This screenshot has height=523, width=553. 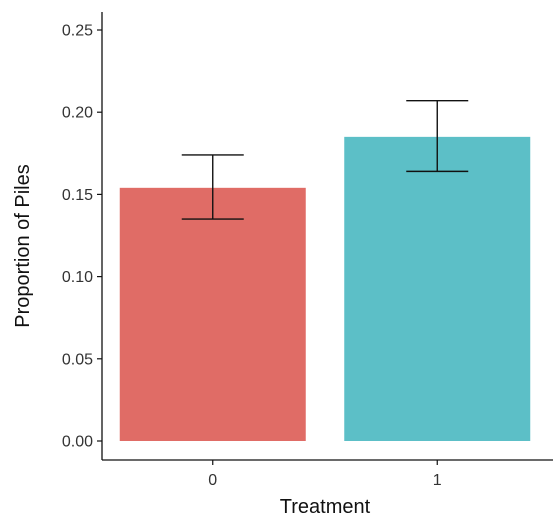 What do you see at coordinates (82, 237) in the screenshot?
I see `y-ticks-group: 0.00 0.05 0.10 0.15 0.20 0.25` at bounding box center [82, 237].